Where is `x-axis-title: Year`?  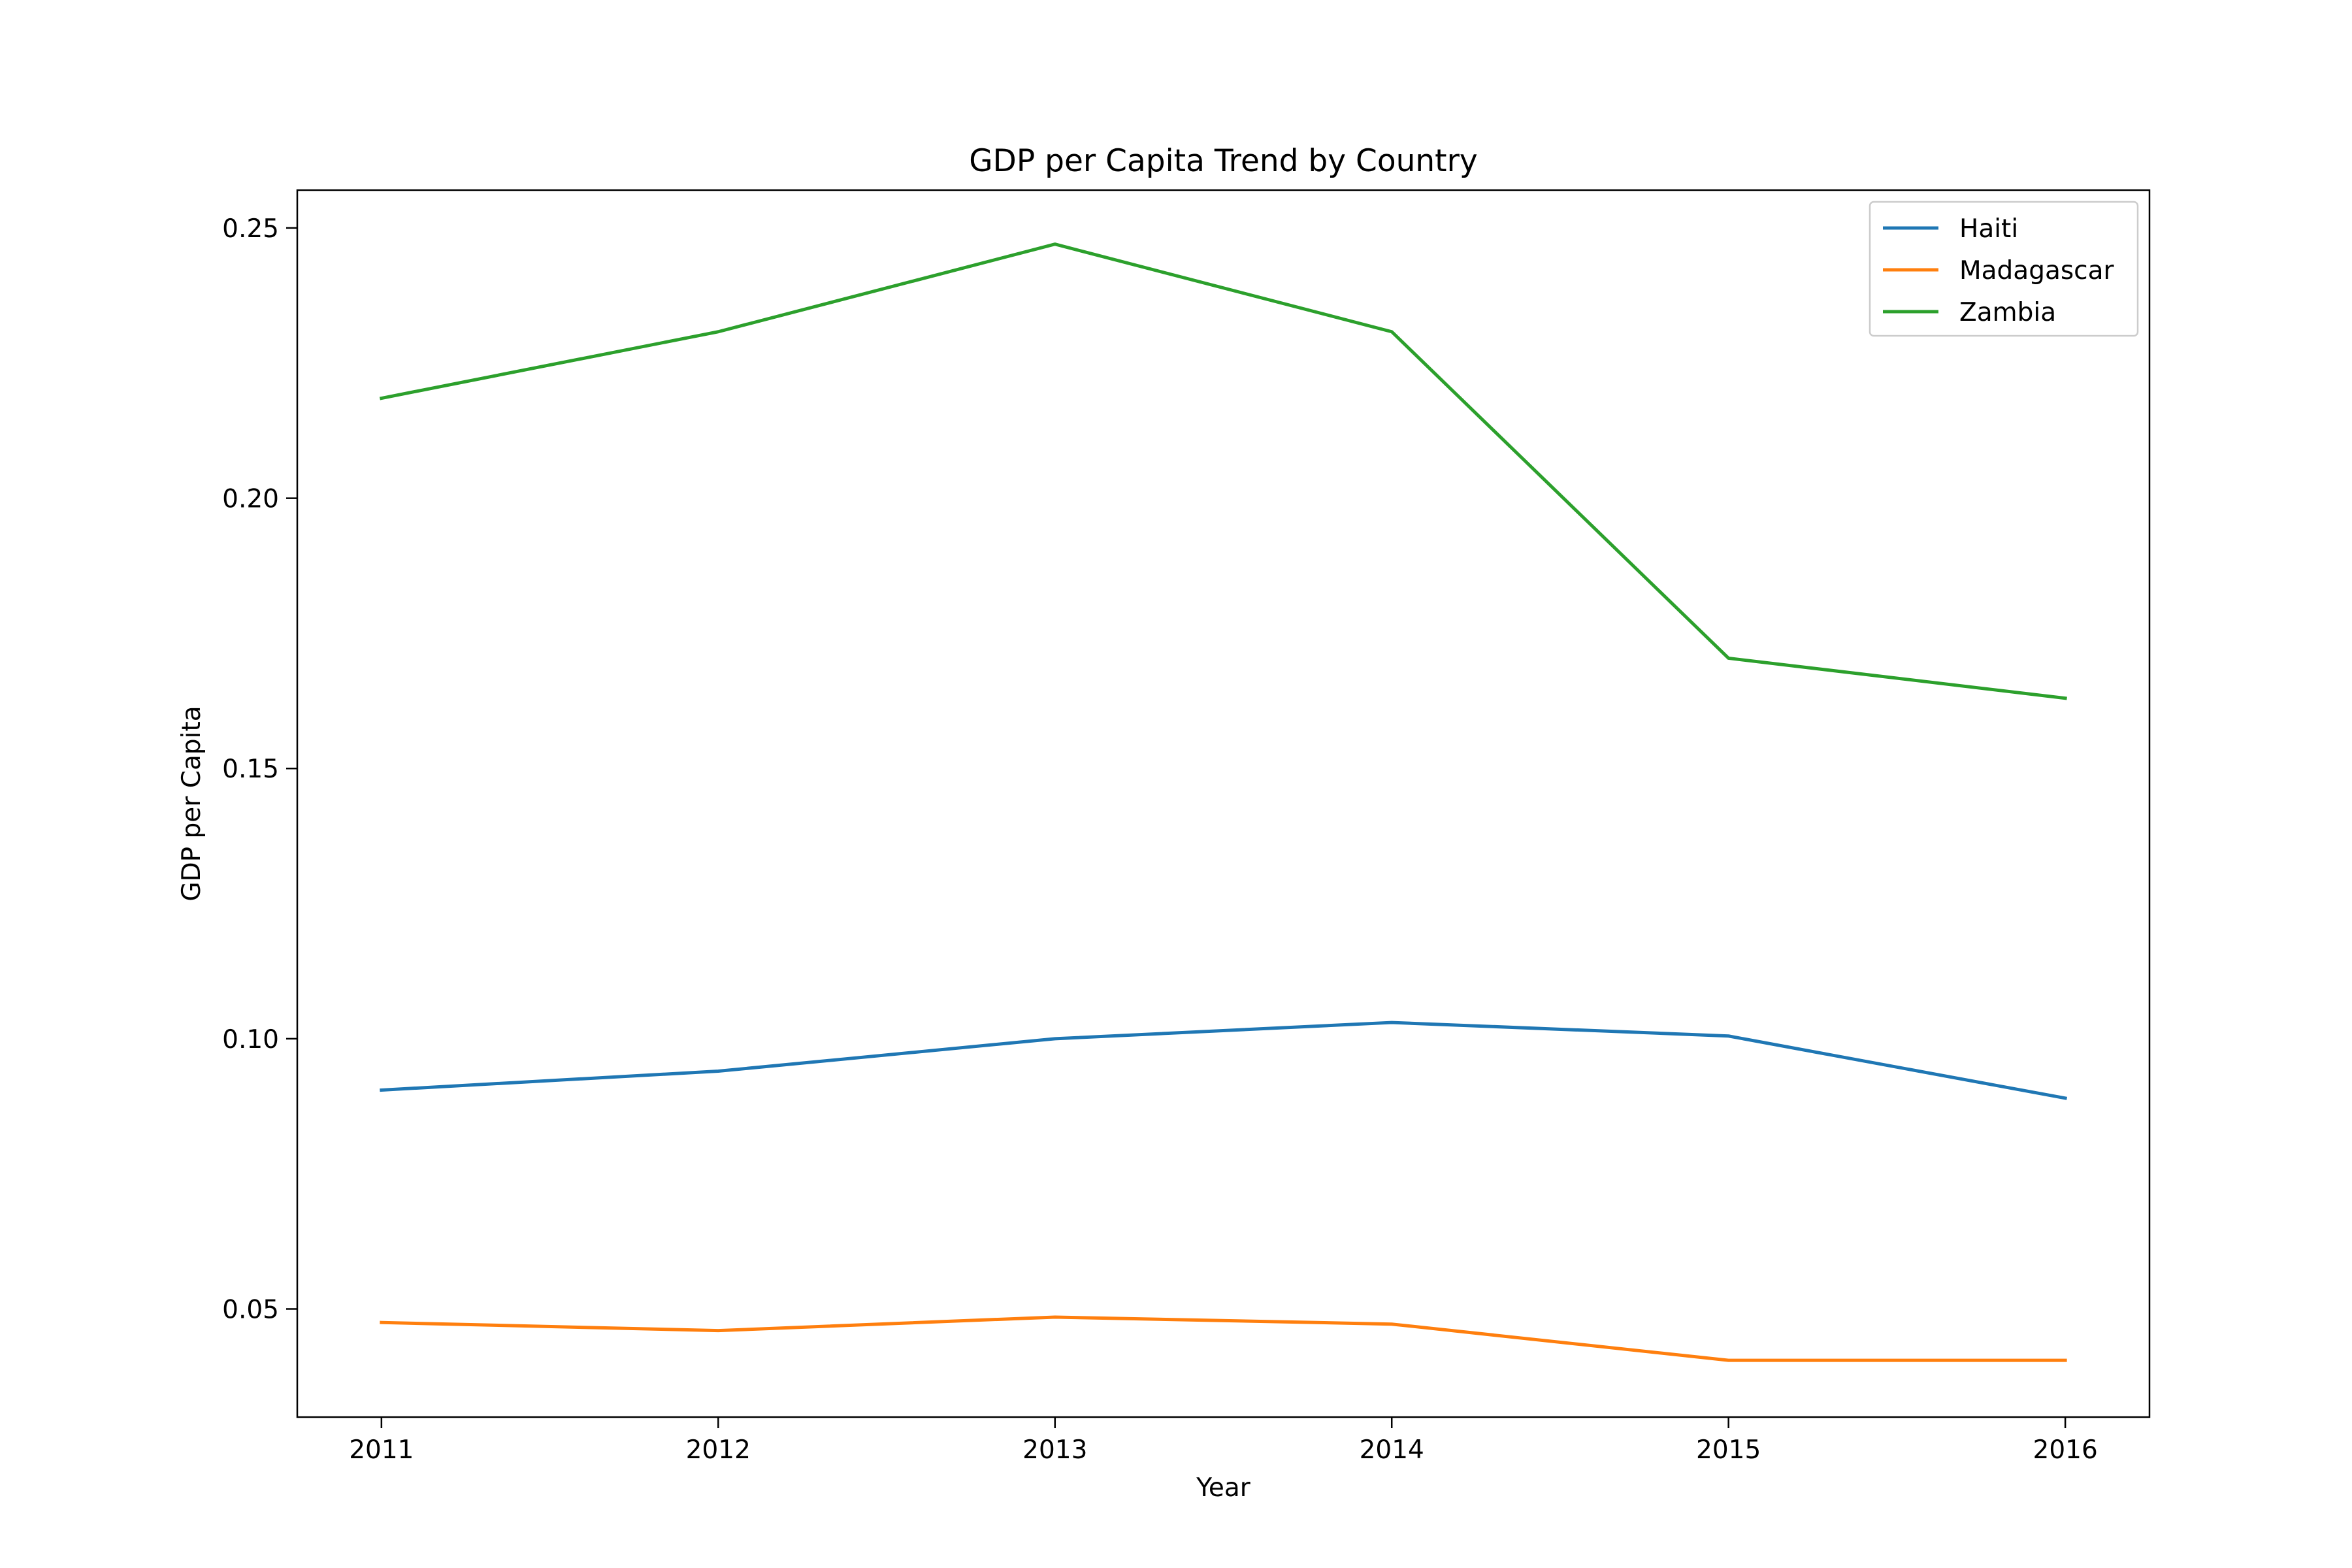 x-axis-title: Year is located at coordinates (1223, 1488).